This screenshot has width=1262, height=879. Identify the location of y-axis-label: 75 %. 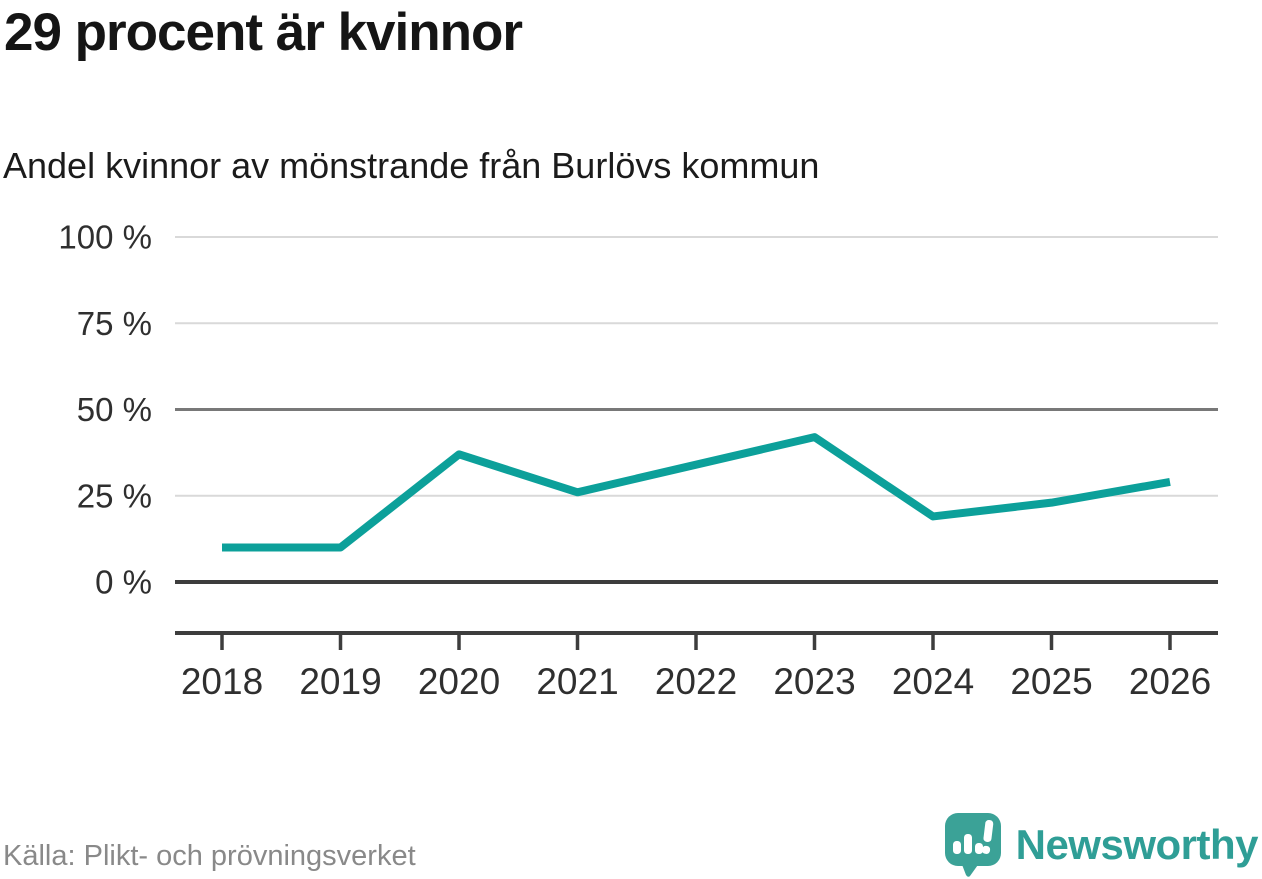
(114, 323).